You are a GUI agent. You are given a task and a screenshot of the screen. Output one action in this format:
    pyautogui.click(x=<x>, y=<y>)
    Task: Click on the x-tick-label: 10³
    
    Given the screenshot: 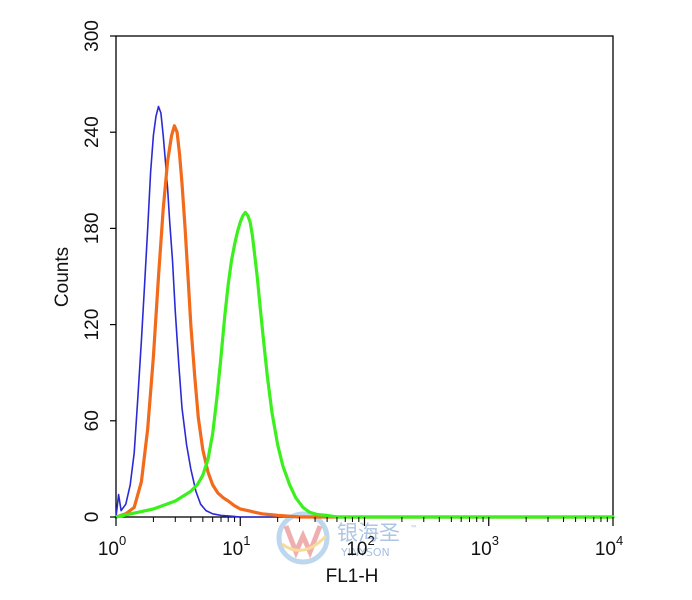 What is the action you would take?
    pyautogui.click(x=485, y=546)
    